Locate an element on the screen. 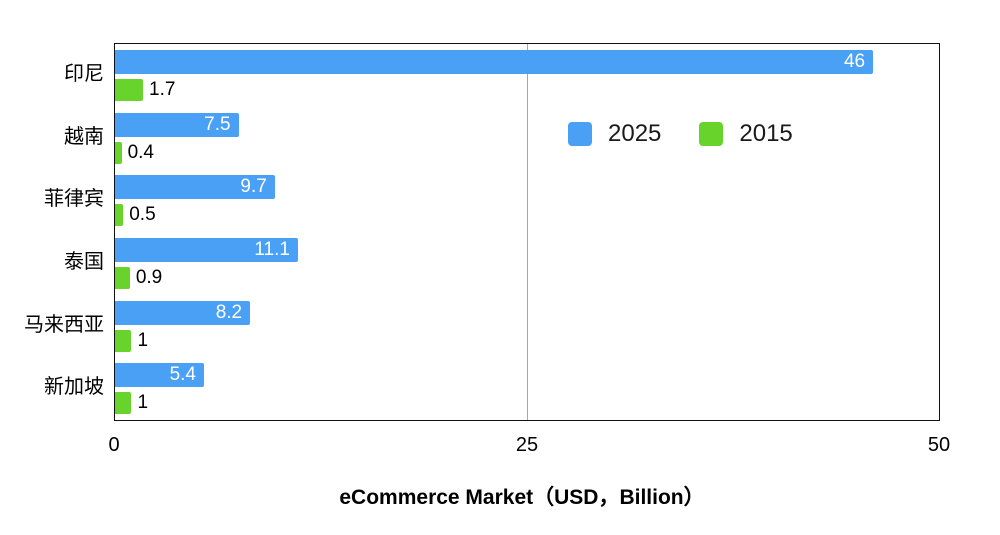 The height and width of the screenshot is (535, 1000). category-label-3: 菲律宾 is located at coordinates (74, 199).